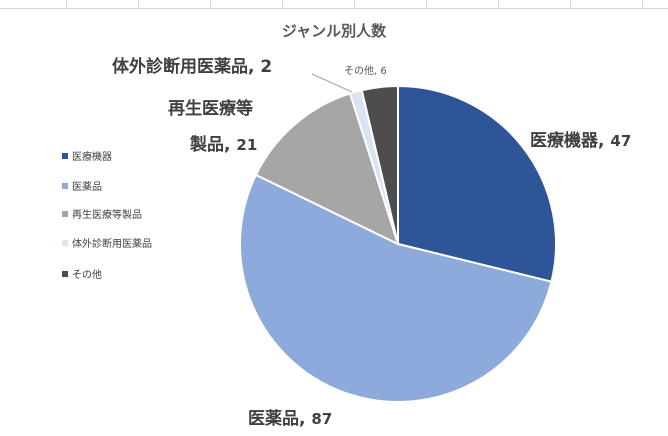 This screenshot has height=436, width=668. I want to click on legend-item-label: 再生医療等製品, so click(107, 214).